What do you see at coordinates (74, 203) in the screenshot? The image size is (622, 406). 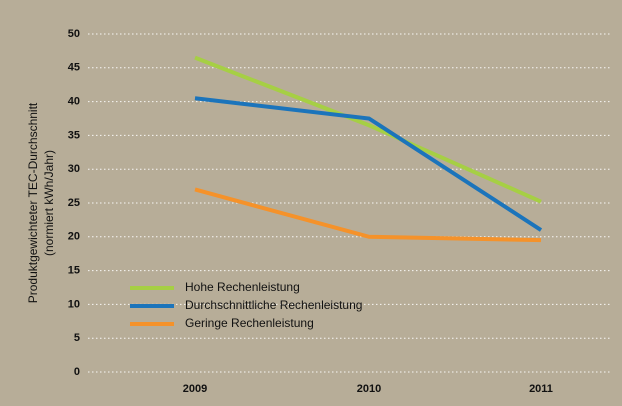 I see `y-tick-label: 25` at bounding box center [74, 203].